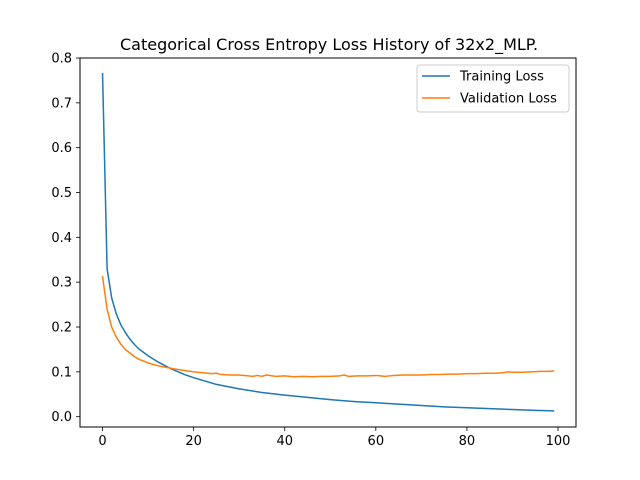 The image size is (640, 480). Describe the element at coordinates (102, 441) in the screenshot. I see `x-tick-label: 0` at that location.